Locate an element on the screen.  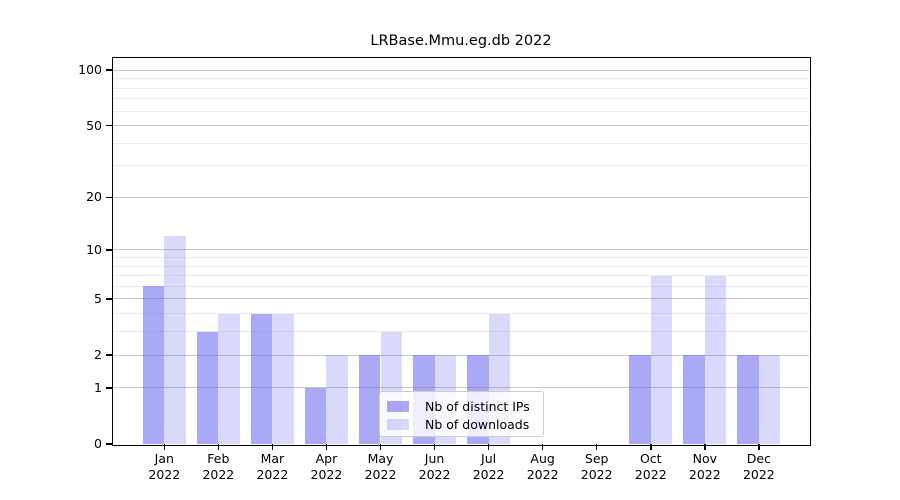
legend-label-distinct-ips: Nb of distinct IPs is located at coordinates (477, 406).